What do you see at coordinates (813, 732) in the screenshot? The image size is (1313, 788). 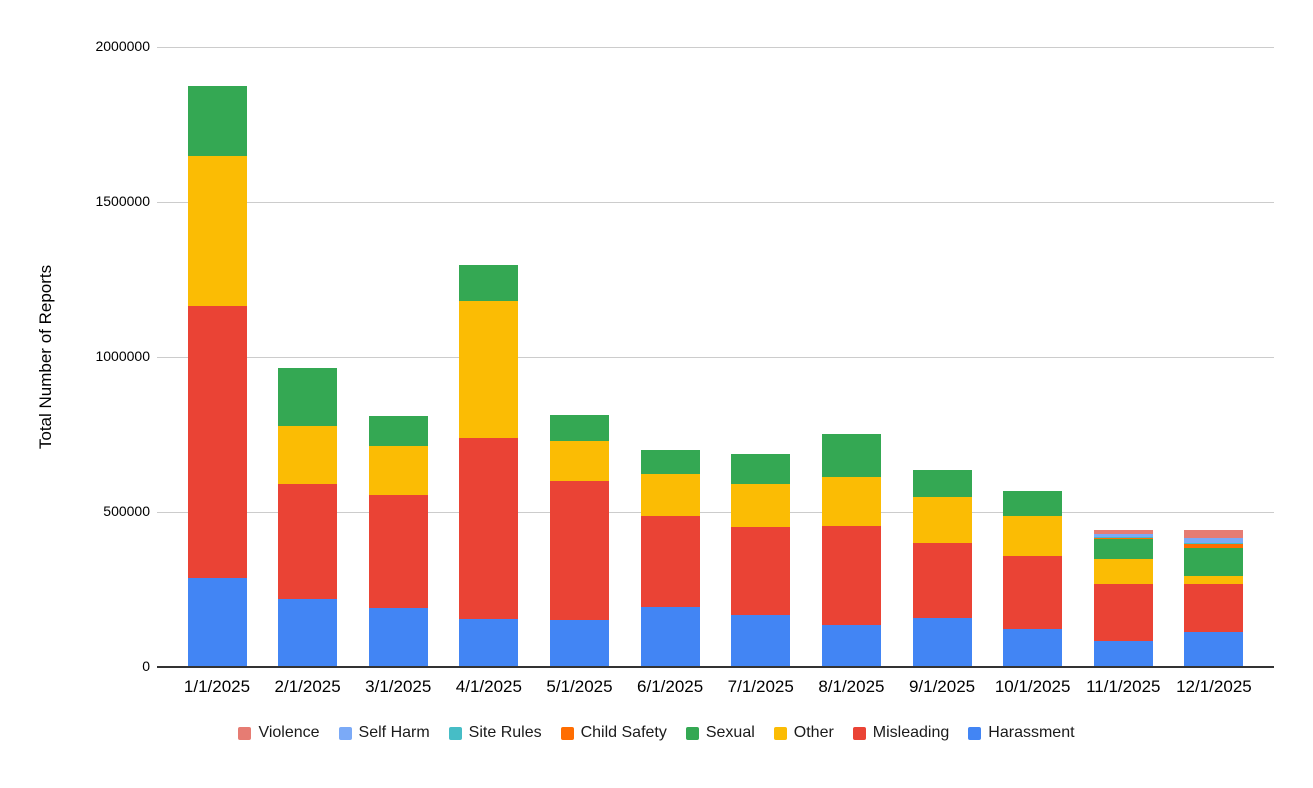 I see `legend-label-other: Other` at bounding box center [813, 732].